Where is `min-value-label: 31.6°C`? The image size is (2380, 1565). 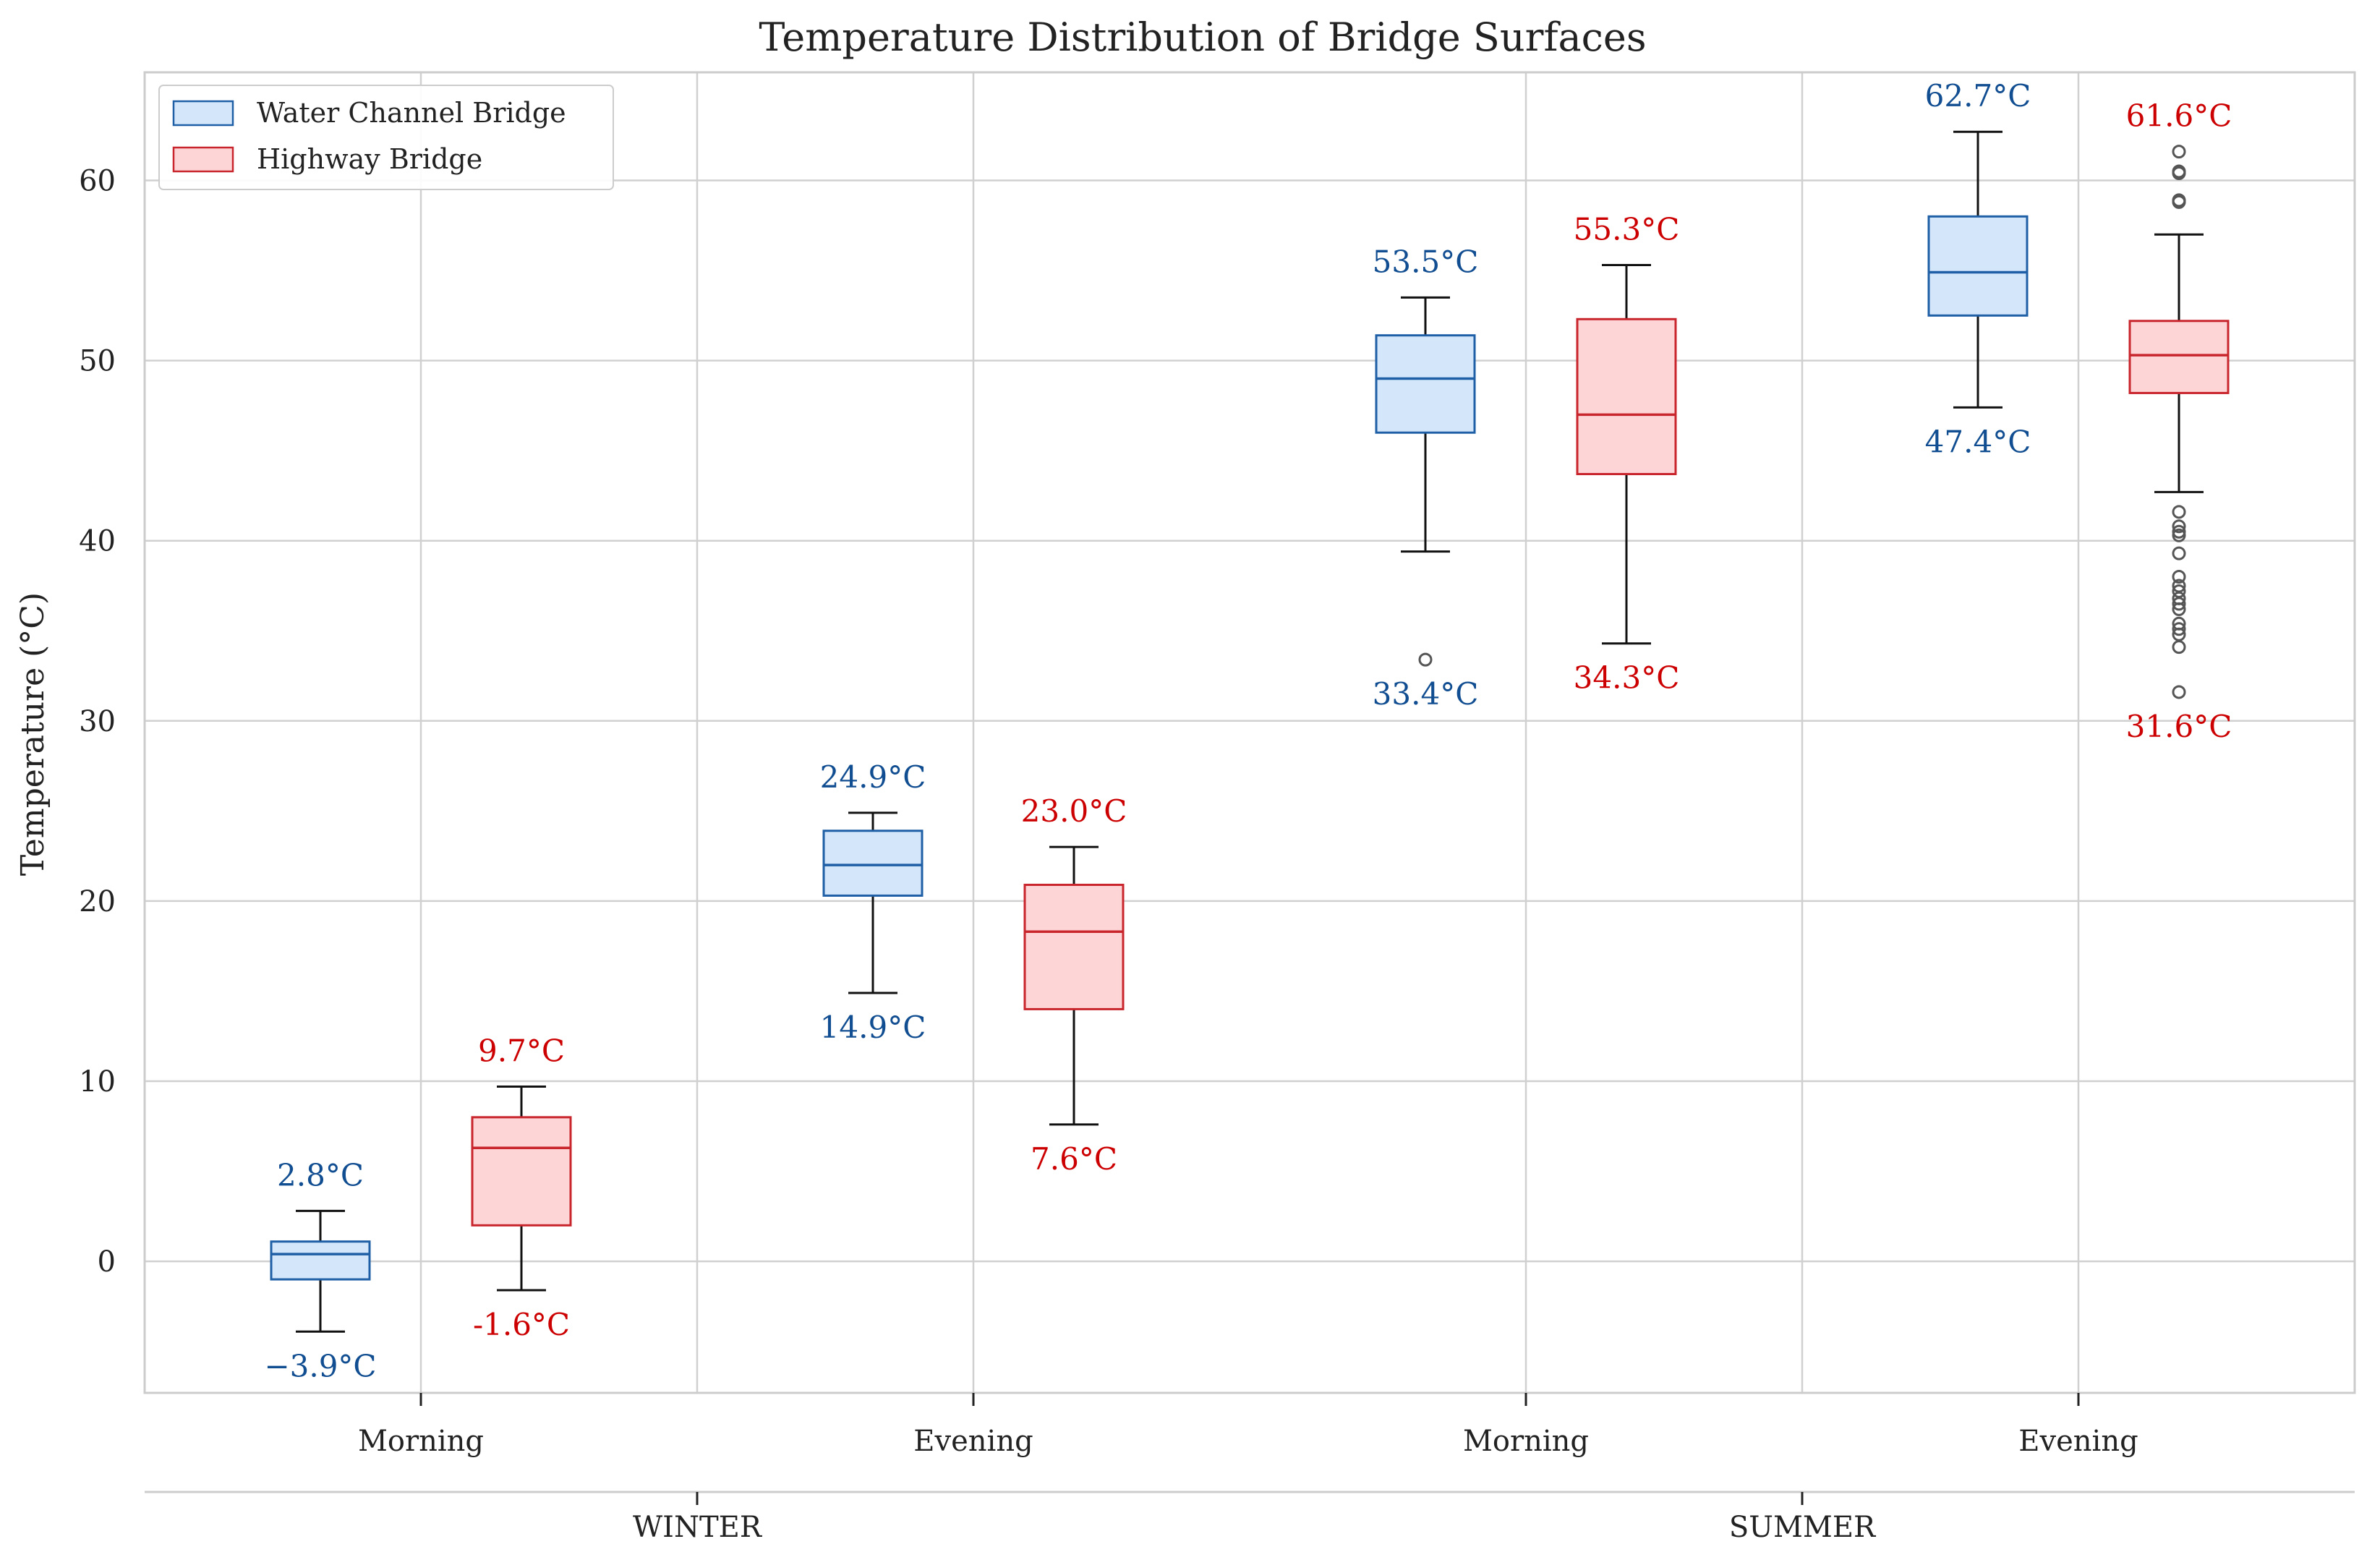 min-value-label: 31.6°C is located at coordinates (2179, 726).